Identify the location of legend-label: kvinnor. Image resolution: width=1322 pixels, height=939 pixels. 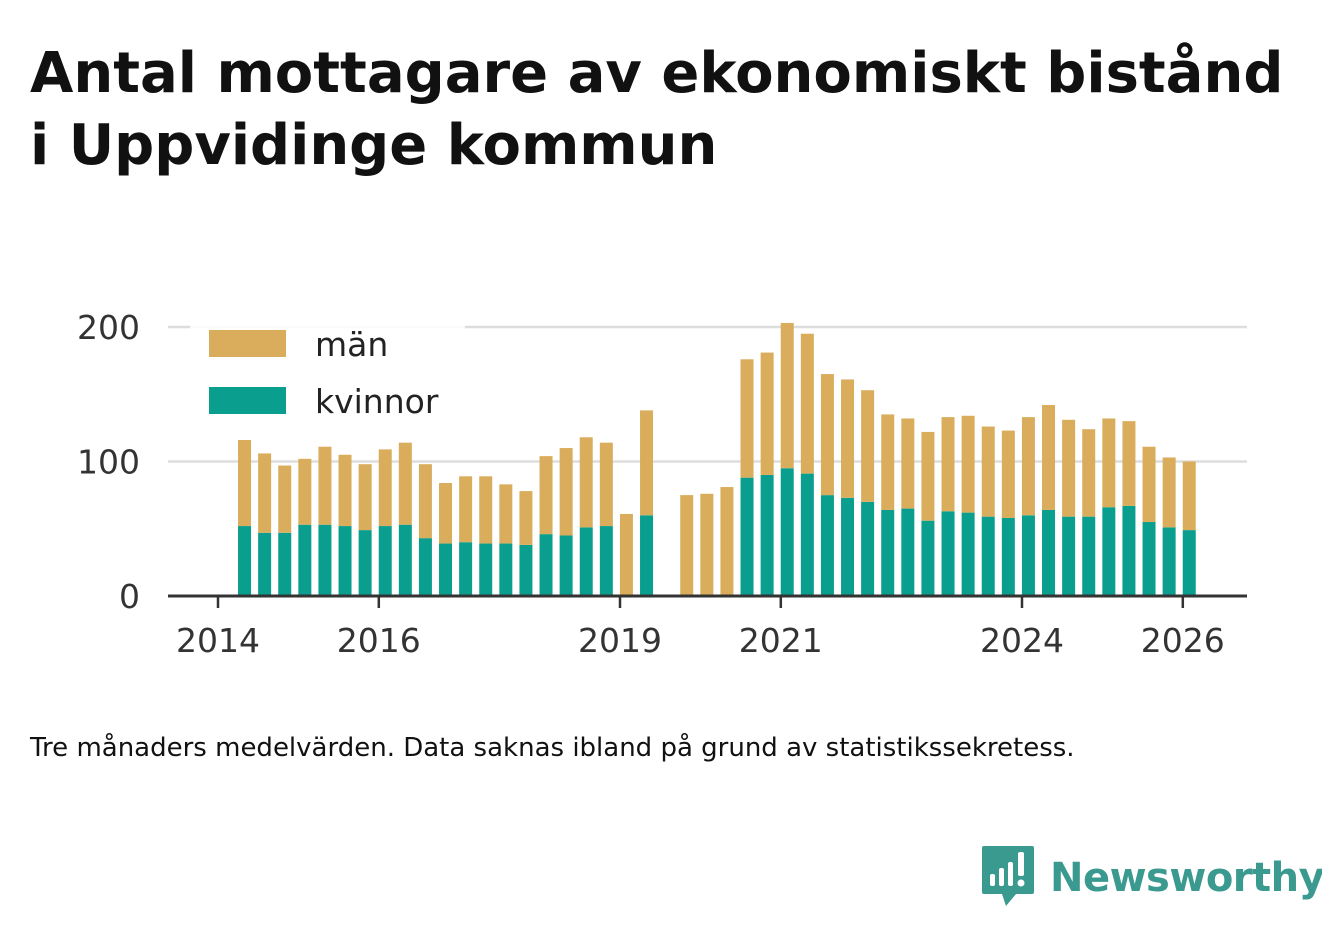
(377, 401).